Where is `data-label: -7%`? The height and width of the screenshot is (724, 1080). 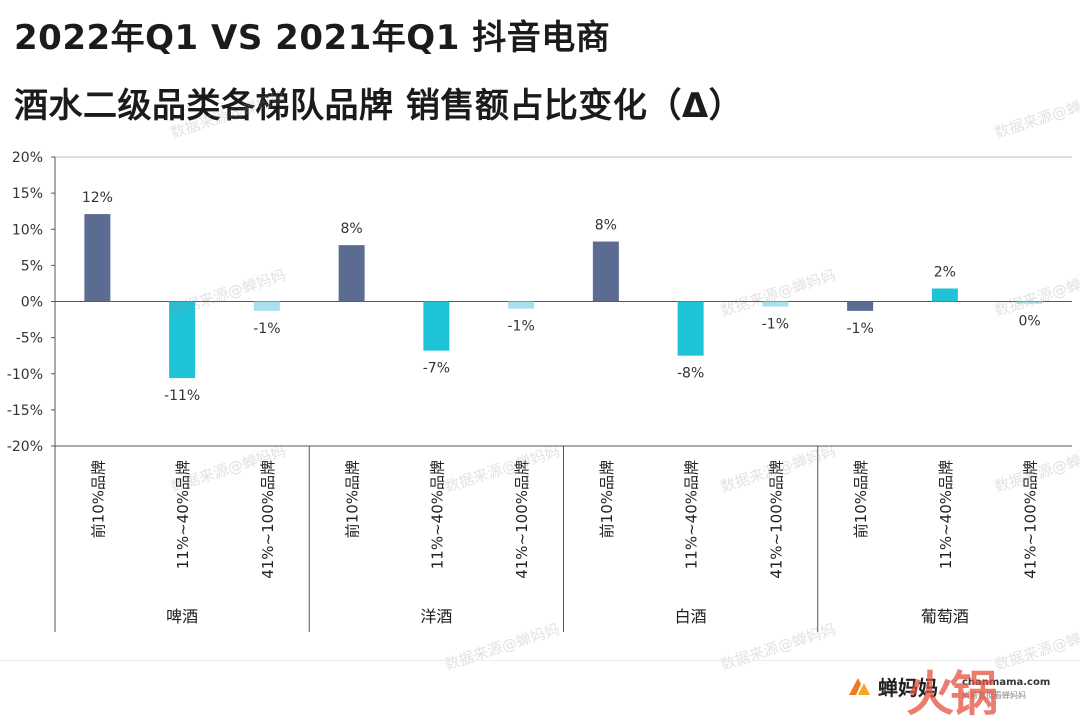 data-label: -7% is located at coordinates (436, 369).